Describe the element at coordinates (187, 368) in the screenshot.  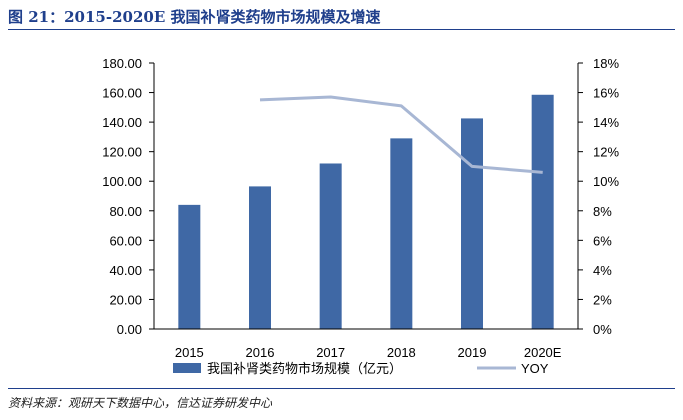
I see `legend-bar-swatch` at that location.